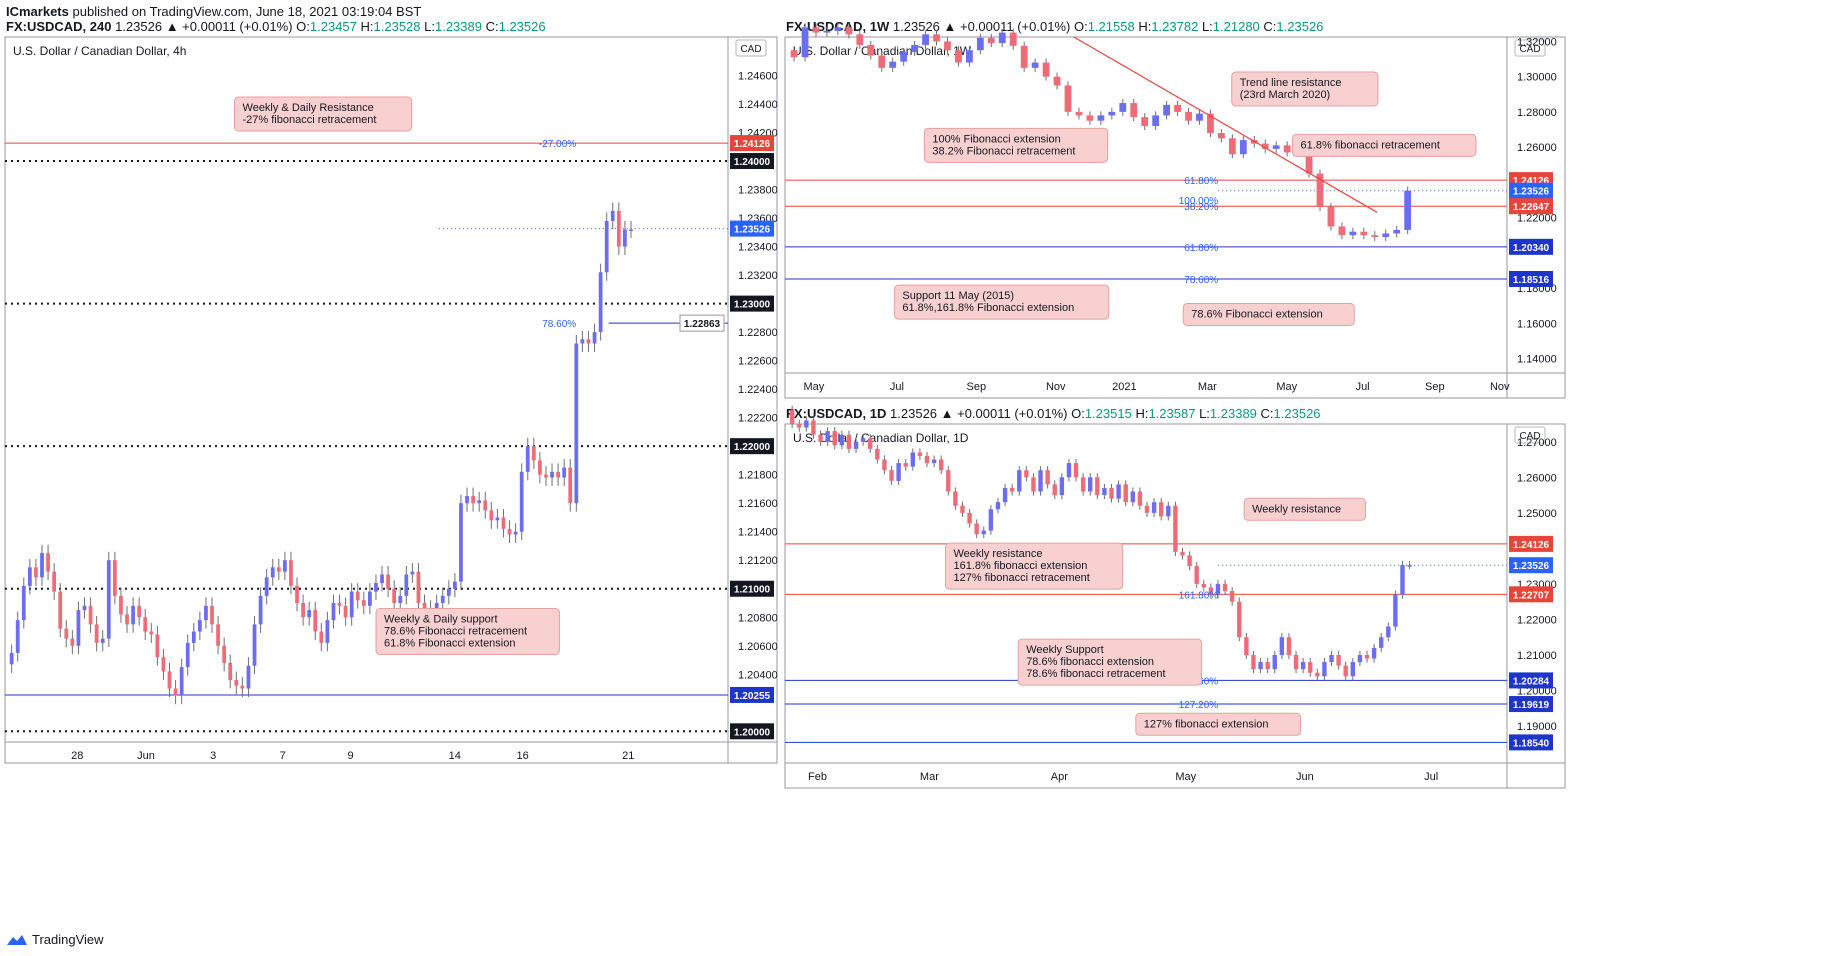 This screenshot has height=956, width=1833. I want to click on h4-ytick: 1.22600, so click(758, 362).